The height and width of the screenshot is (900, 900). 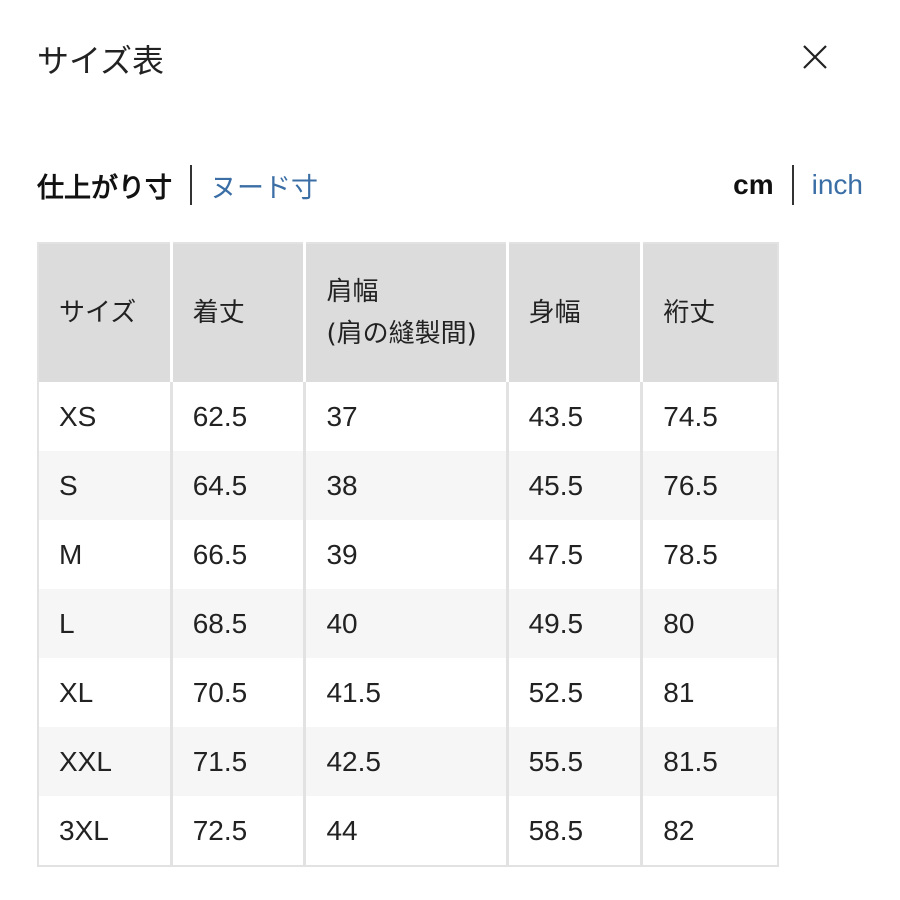 I want to click on table-cell: 37, so click(x=405, y=416).